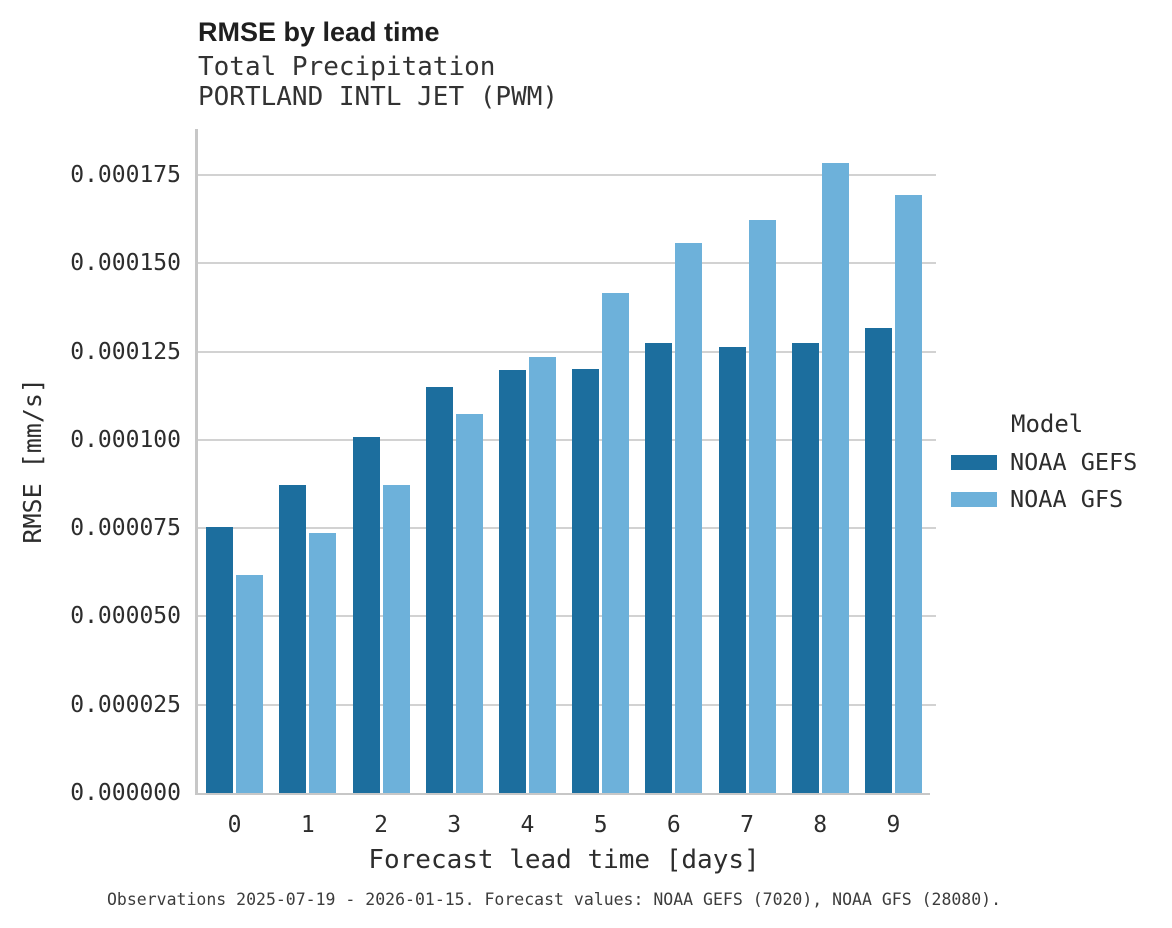 This screenshot has height=928, width=1172. Describe the element at coordinates (307, 825) in the screenshot. I see `x-tick-label: 1` at that location.